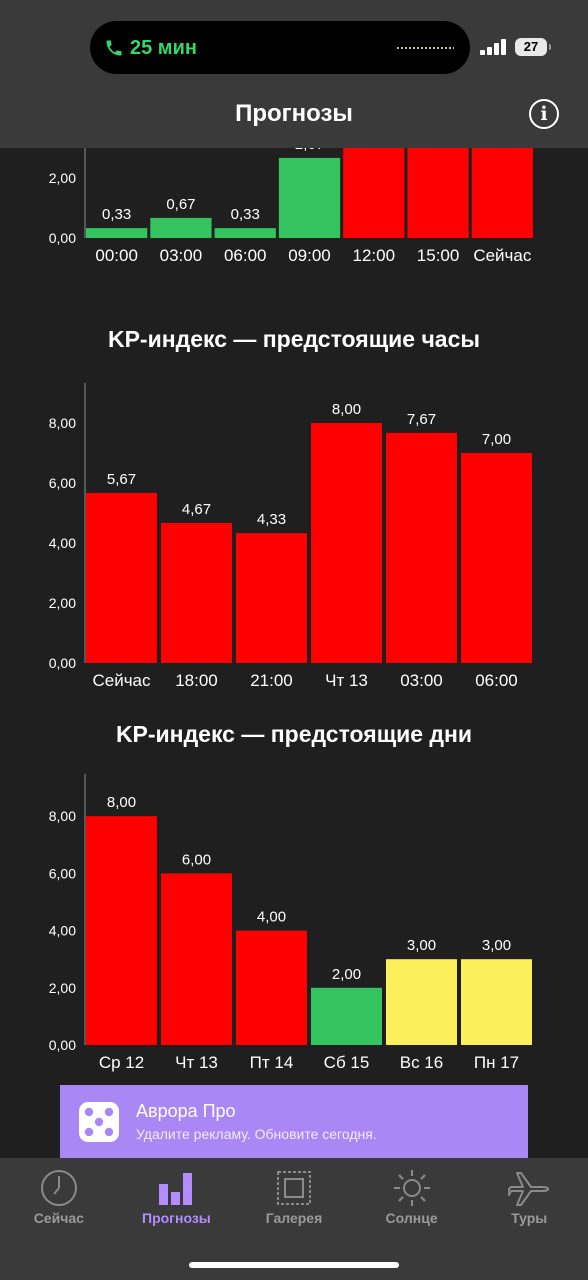 This screenshot has height=1280, width=588. Describe the element at coordinates (294, 734) in the screenshot. I see `chart-title-days: KP-индекс — предстоящие дни` at that location.